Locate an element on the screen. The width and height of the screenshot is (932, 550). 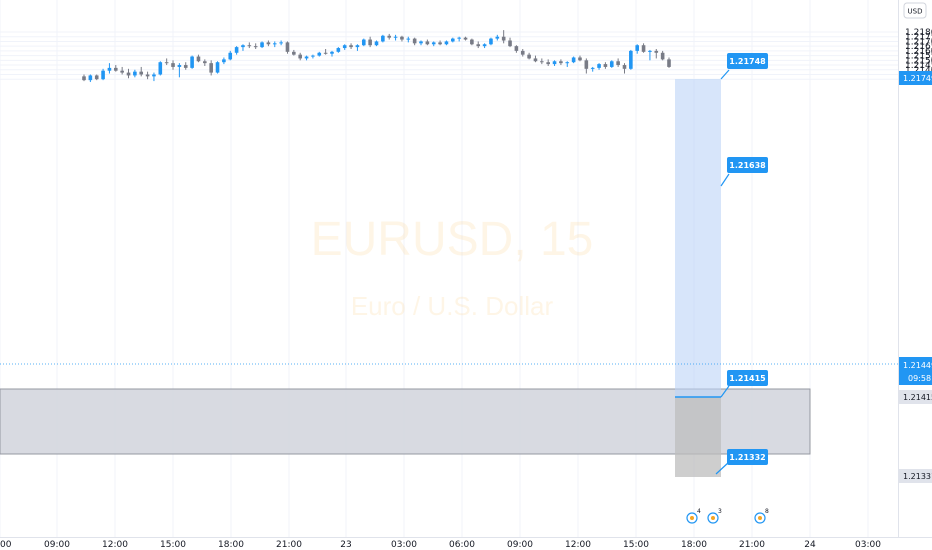
event-count: 8 is located at coordinates (767, 511).